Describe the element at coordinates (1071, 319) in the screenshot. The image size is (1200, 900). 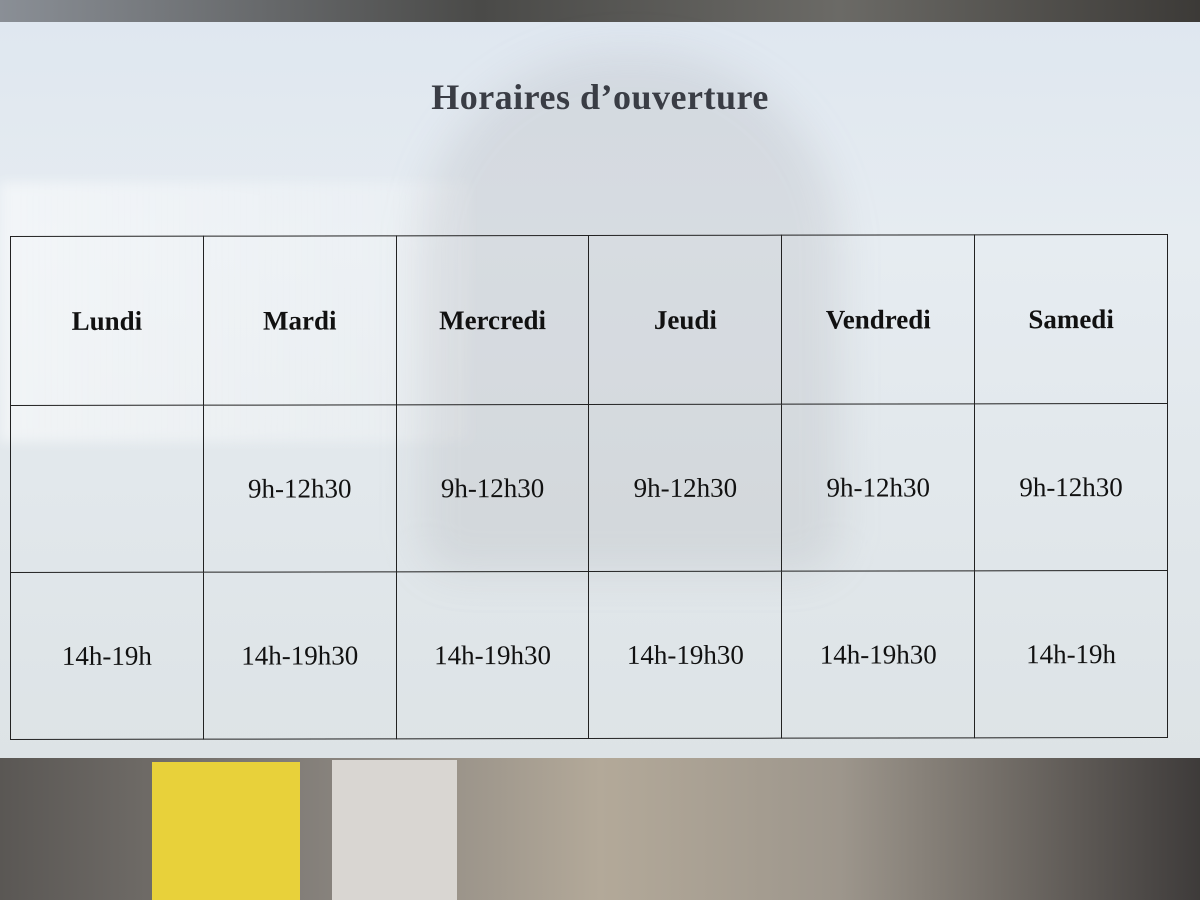
I see `day-header: Samedi` at that location.